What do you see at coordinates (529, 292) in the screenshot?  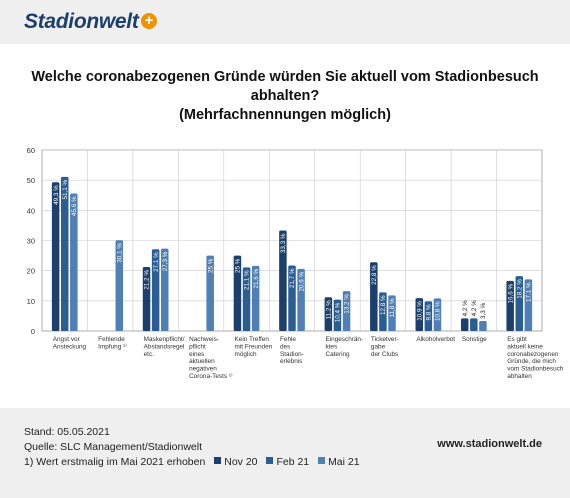 I see `data-label: 17,1 %` at bounding box center [529, 292].